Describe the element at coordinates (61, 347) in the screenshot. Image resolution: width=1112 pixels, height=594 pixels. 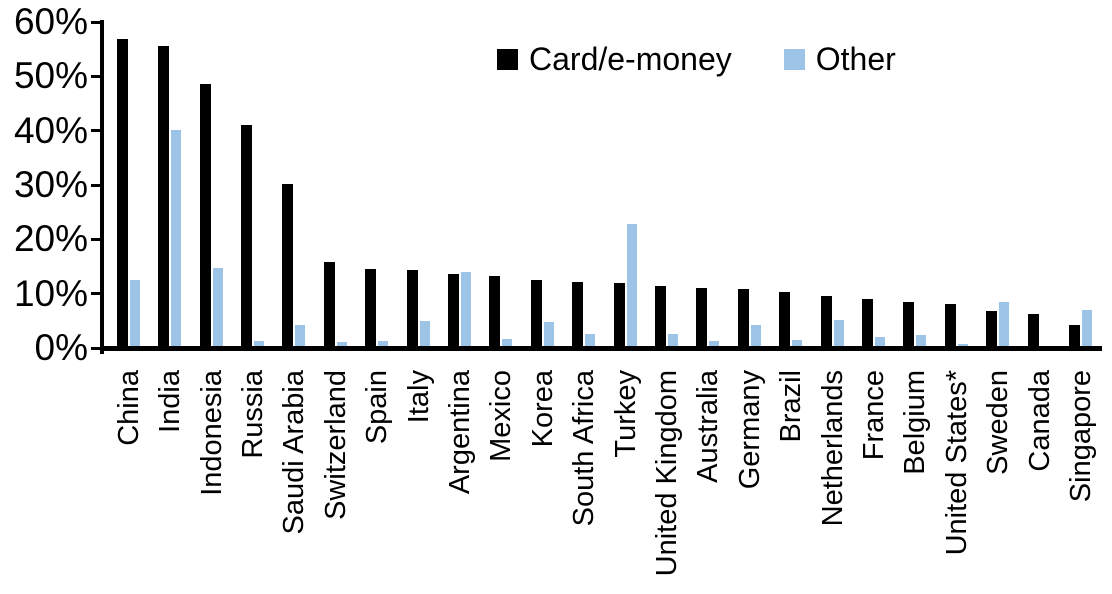
I see `y-axis-tick-label: 0%` at that location.